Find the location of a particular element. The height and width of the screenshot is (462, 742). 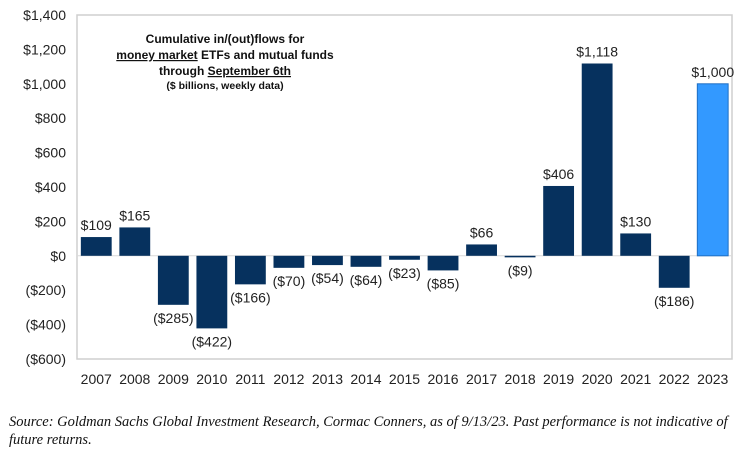

data-label-2015: ($23) is located at coordinates (404, 273).